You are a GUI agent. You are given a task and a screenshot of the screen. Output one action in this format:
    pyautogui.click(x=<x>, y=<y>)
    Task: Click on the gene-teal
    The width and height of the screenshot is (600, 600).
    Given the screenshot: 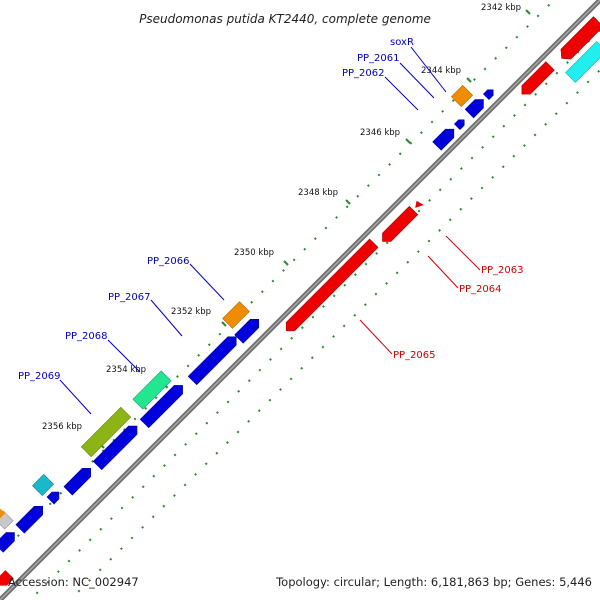 What is the action you would take?
    pyautogui.click(x=43, y=485)
    